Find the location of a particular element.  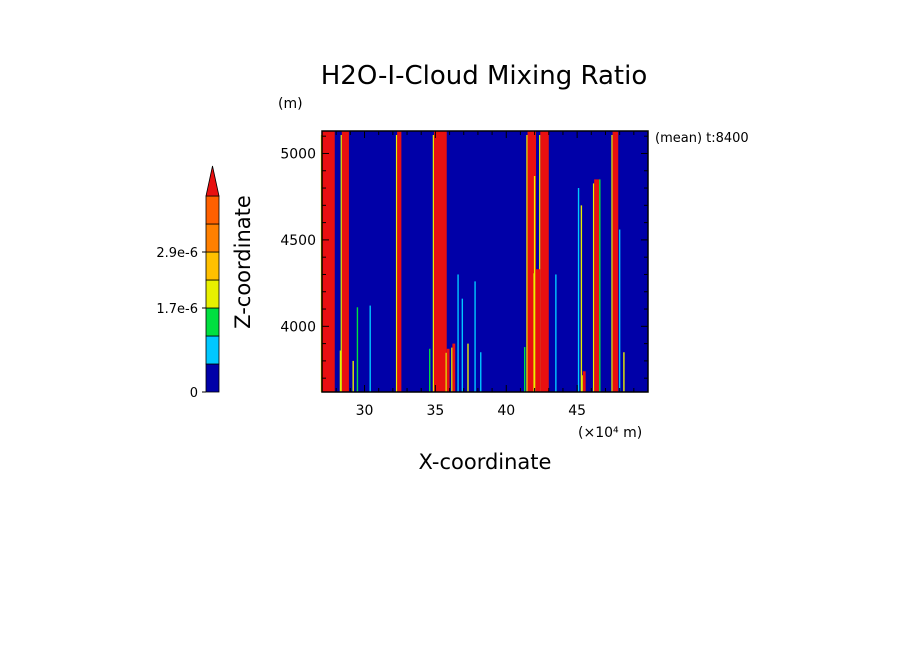

colorbar-tick-label-0: 0 is located at coordinates (194, 393).